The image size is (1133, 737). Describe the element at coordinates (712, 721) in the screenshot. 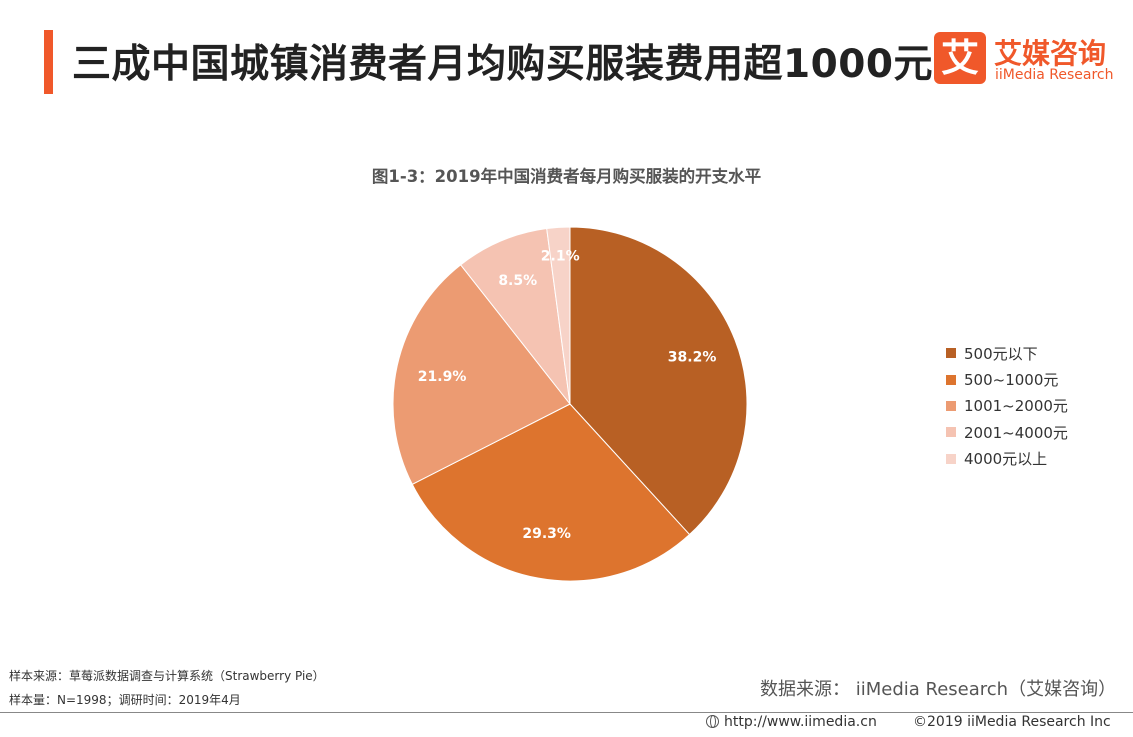

I see `globe-icon` at that location.